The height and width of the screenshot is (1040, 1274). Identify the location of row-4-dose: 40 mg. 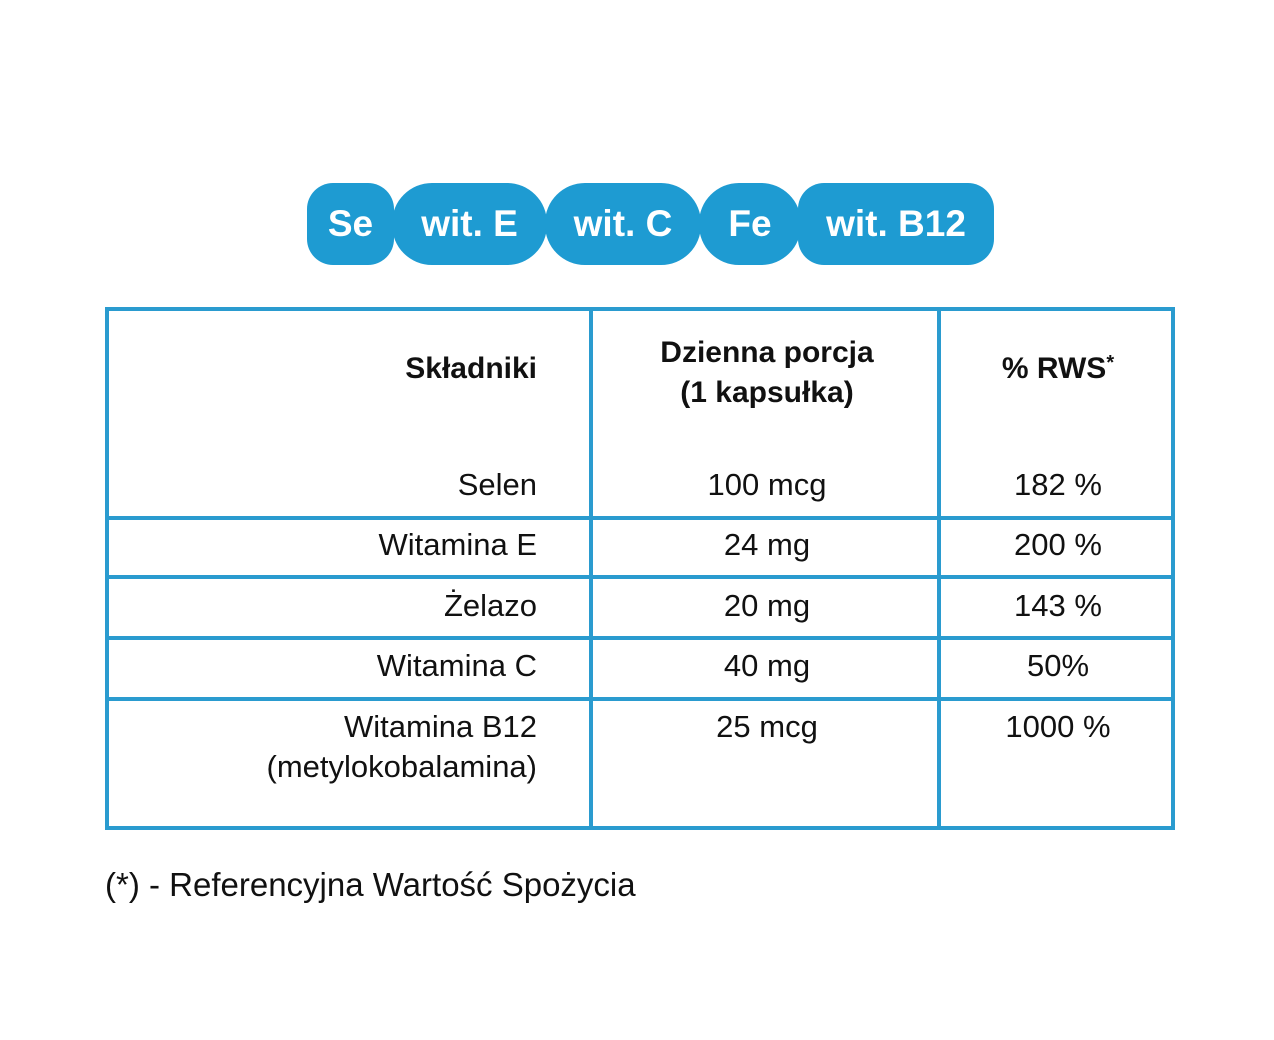
(767, 665).